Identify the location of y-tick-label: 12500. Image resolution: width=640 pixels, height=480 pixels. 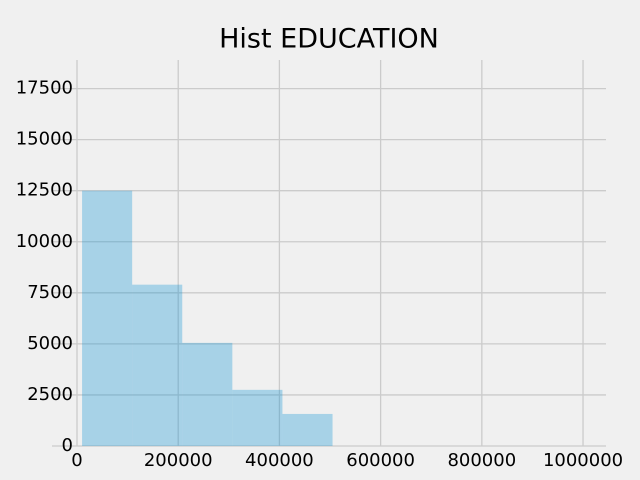
(44, 190).